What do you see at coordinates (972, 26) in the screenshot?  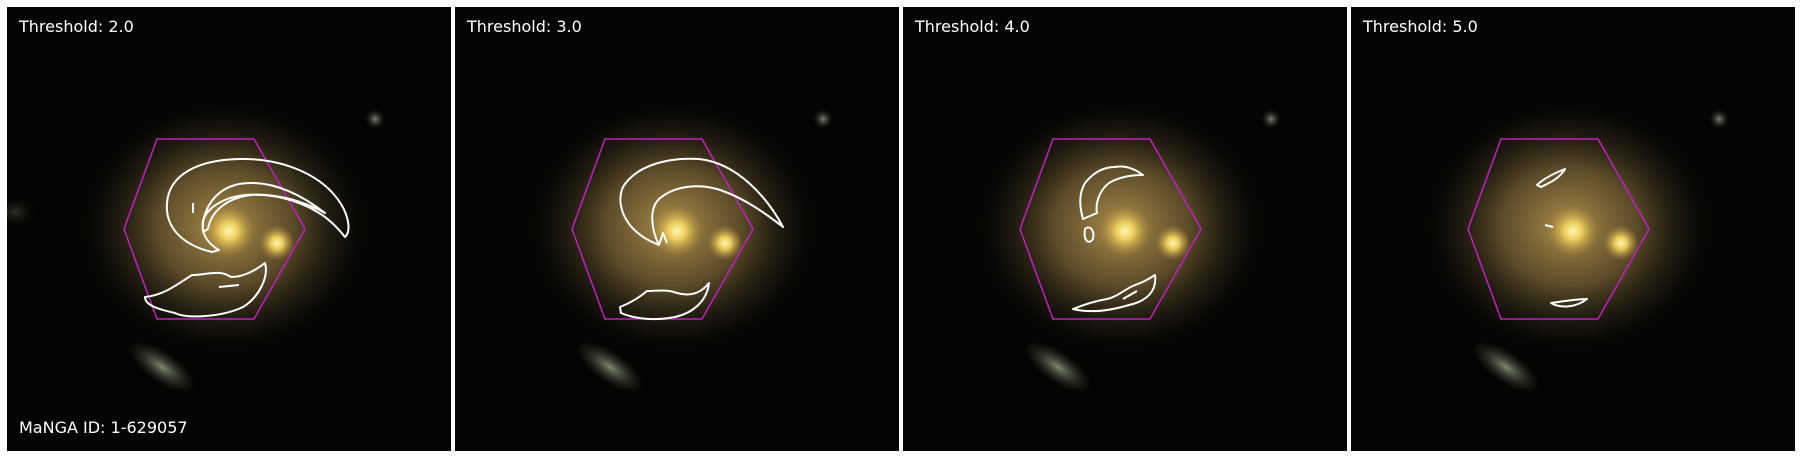 I see `threshold-label: Threshold: 4.0` at bounding box center [972, 26].